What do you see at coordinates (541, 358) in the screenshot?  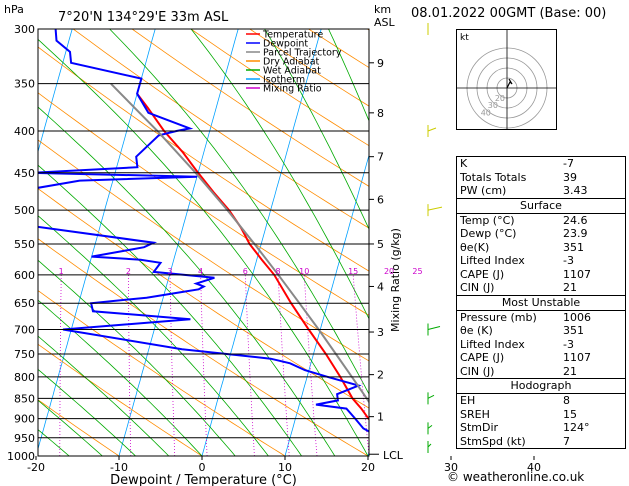 I see `stat-row: CAPE (J) 1107` at bounding box center [541, 358].